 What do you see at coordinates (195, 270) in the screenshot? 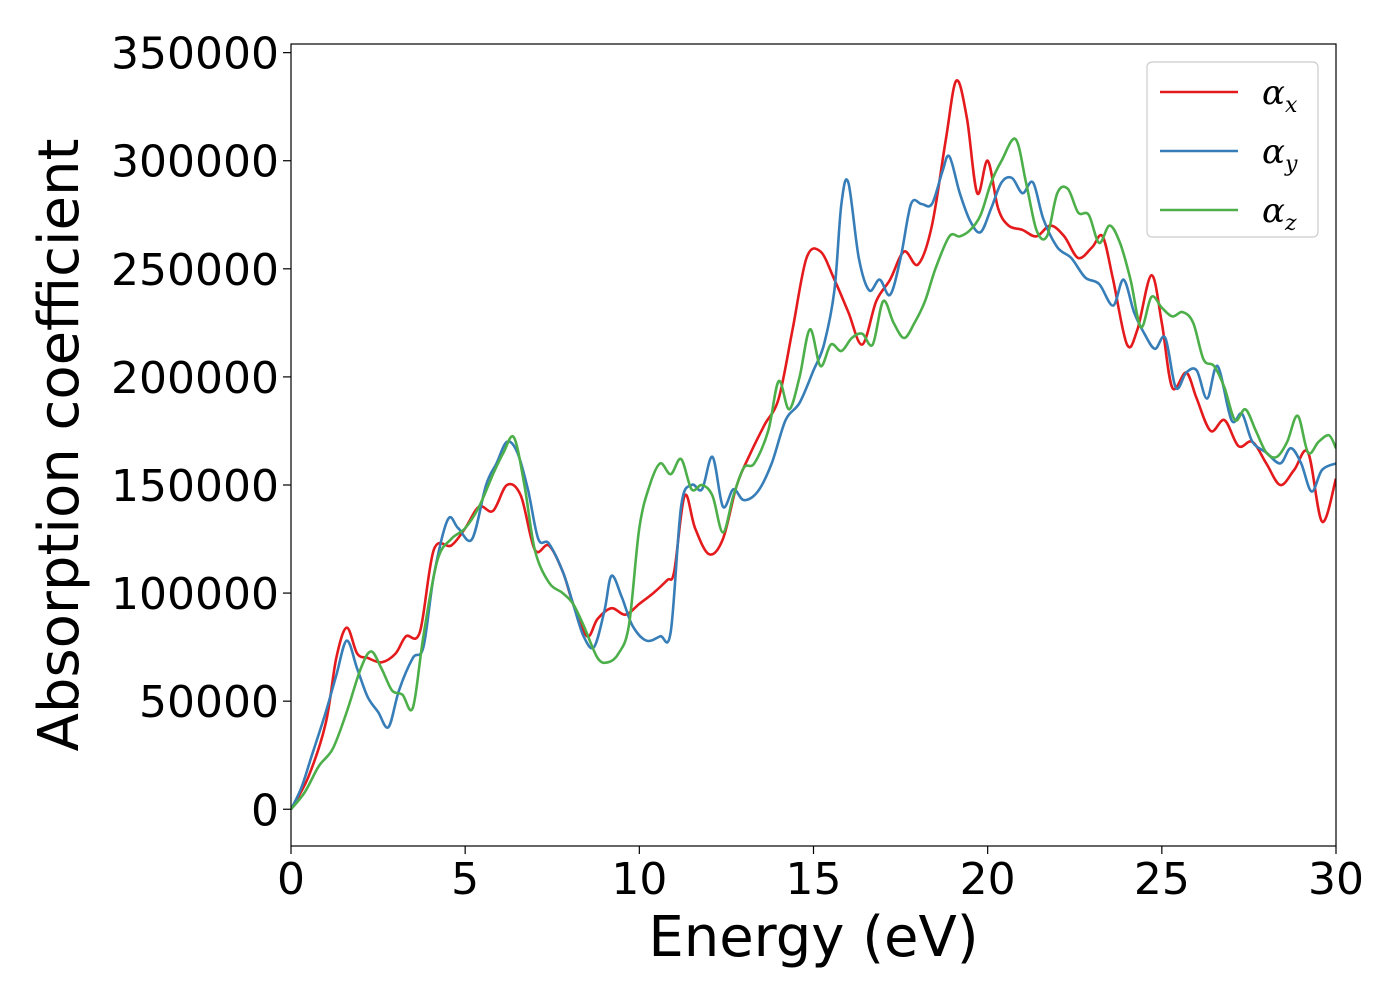
I see `y-tick-label: 250000` at bounding box center [195, 270].